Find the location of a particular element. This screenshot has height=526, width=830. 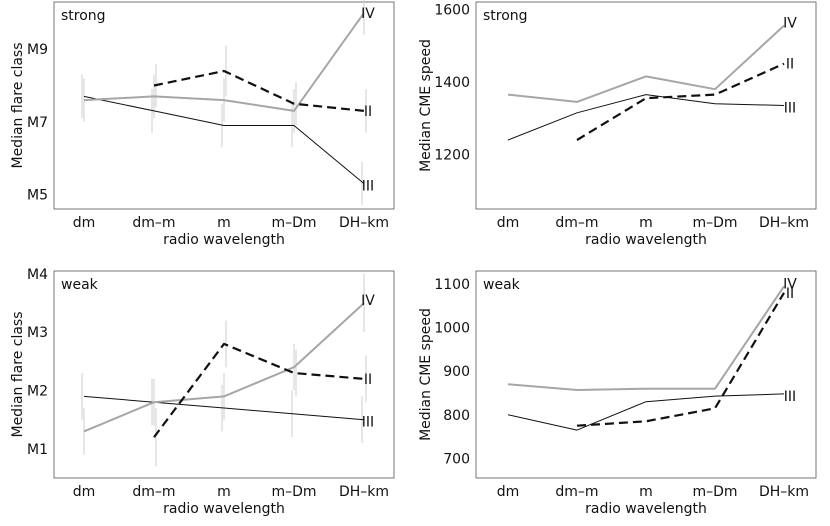

y-tick-label: M7 is located at coordinates (37, 123).